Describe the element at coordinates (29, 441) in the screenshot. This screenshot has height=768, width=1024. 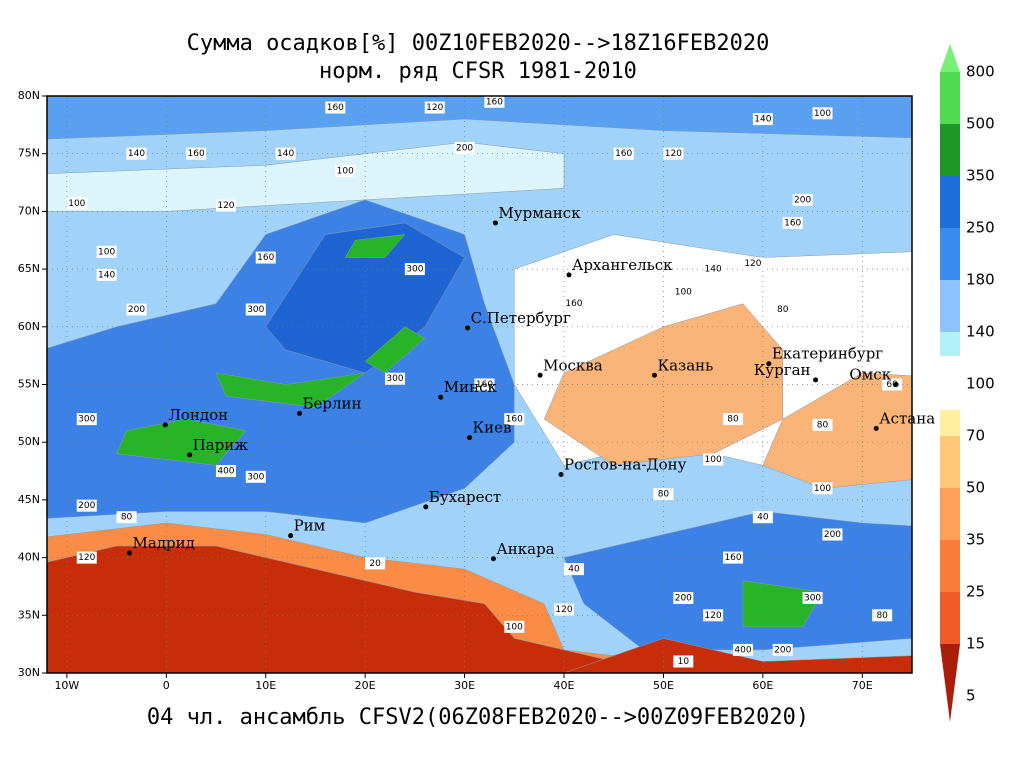
I see `y-tick-label: 50N` at that location.